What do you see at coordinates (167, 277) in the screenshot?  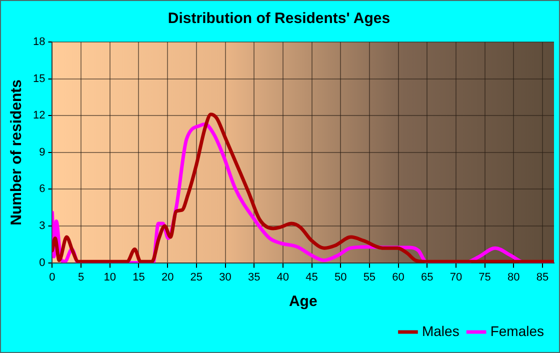 I see `x-tick-label: 20` at bounding box center [167, 277].